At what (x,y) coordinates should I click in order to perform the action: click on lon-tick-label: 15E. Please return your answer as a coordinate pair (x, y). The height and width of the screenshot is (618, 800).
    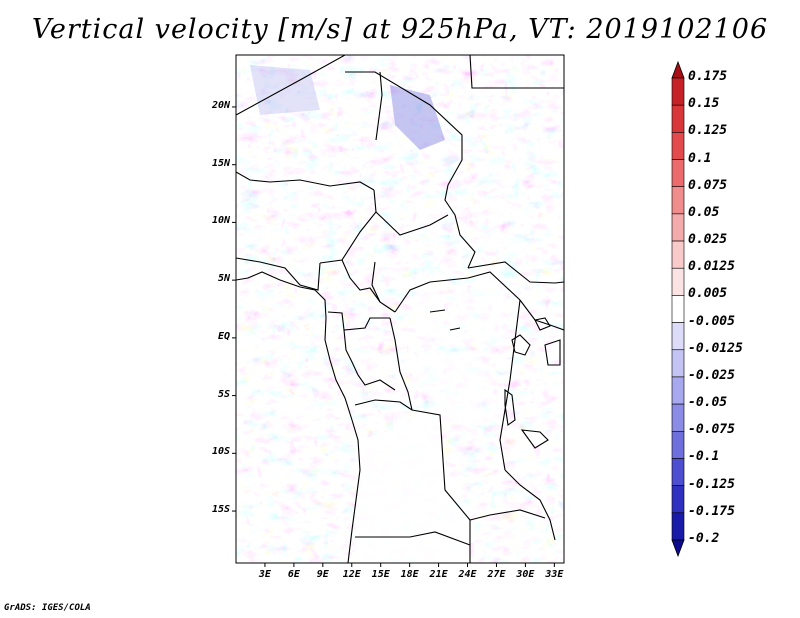
    Looking at the image, I should click on (380, 574).